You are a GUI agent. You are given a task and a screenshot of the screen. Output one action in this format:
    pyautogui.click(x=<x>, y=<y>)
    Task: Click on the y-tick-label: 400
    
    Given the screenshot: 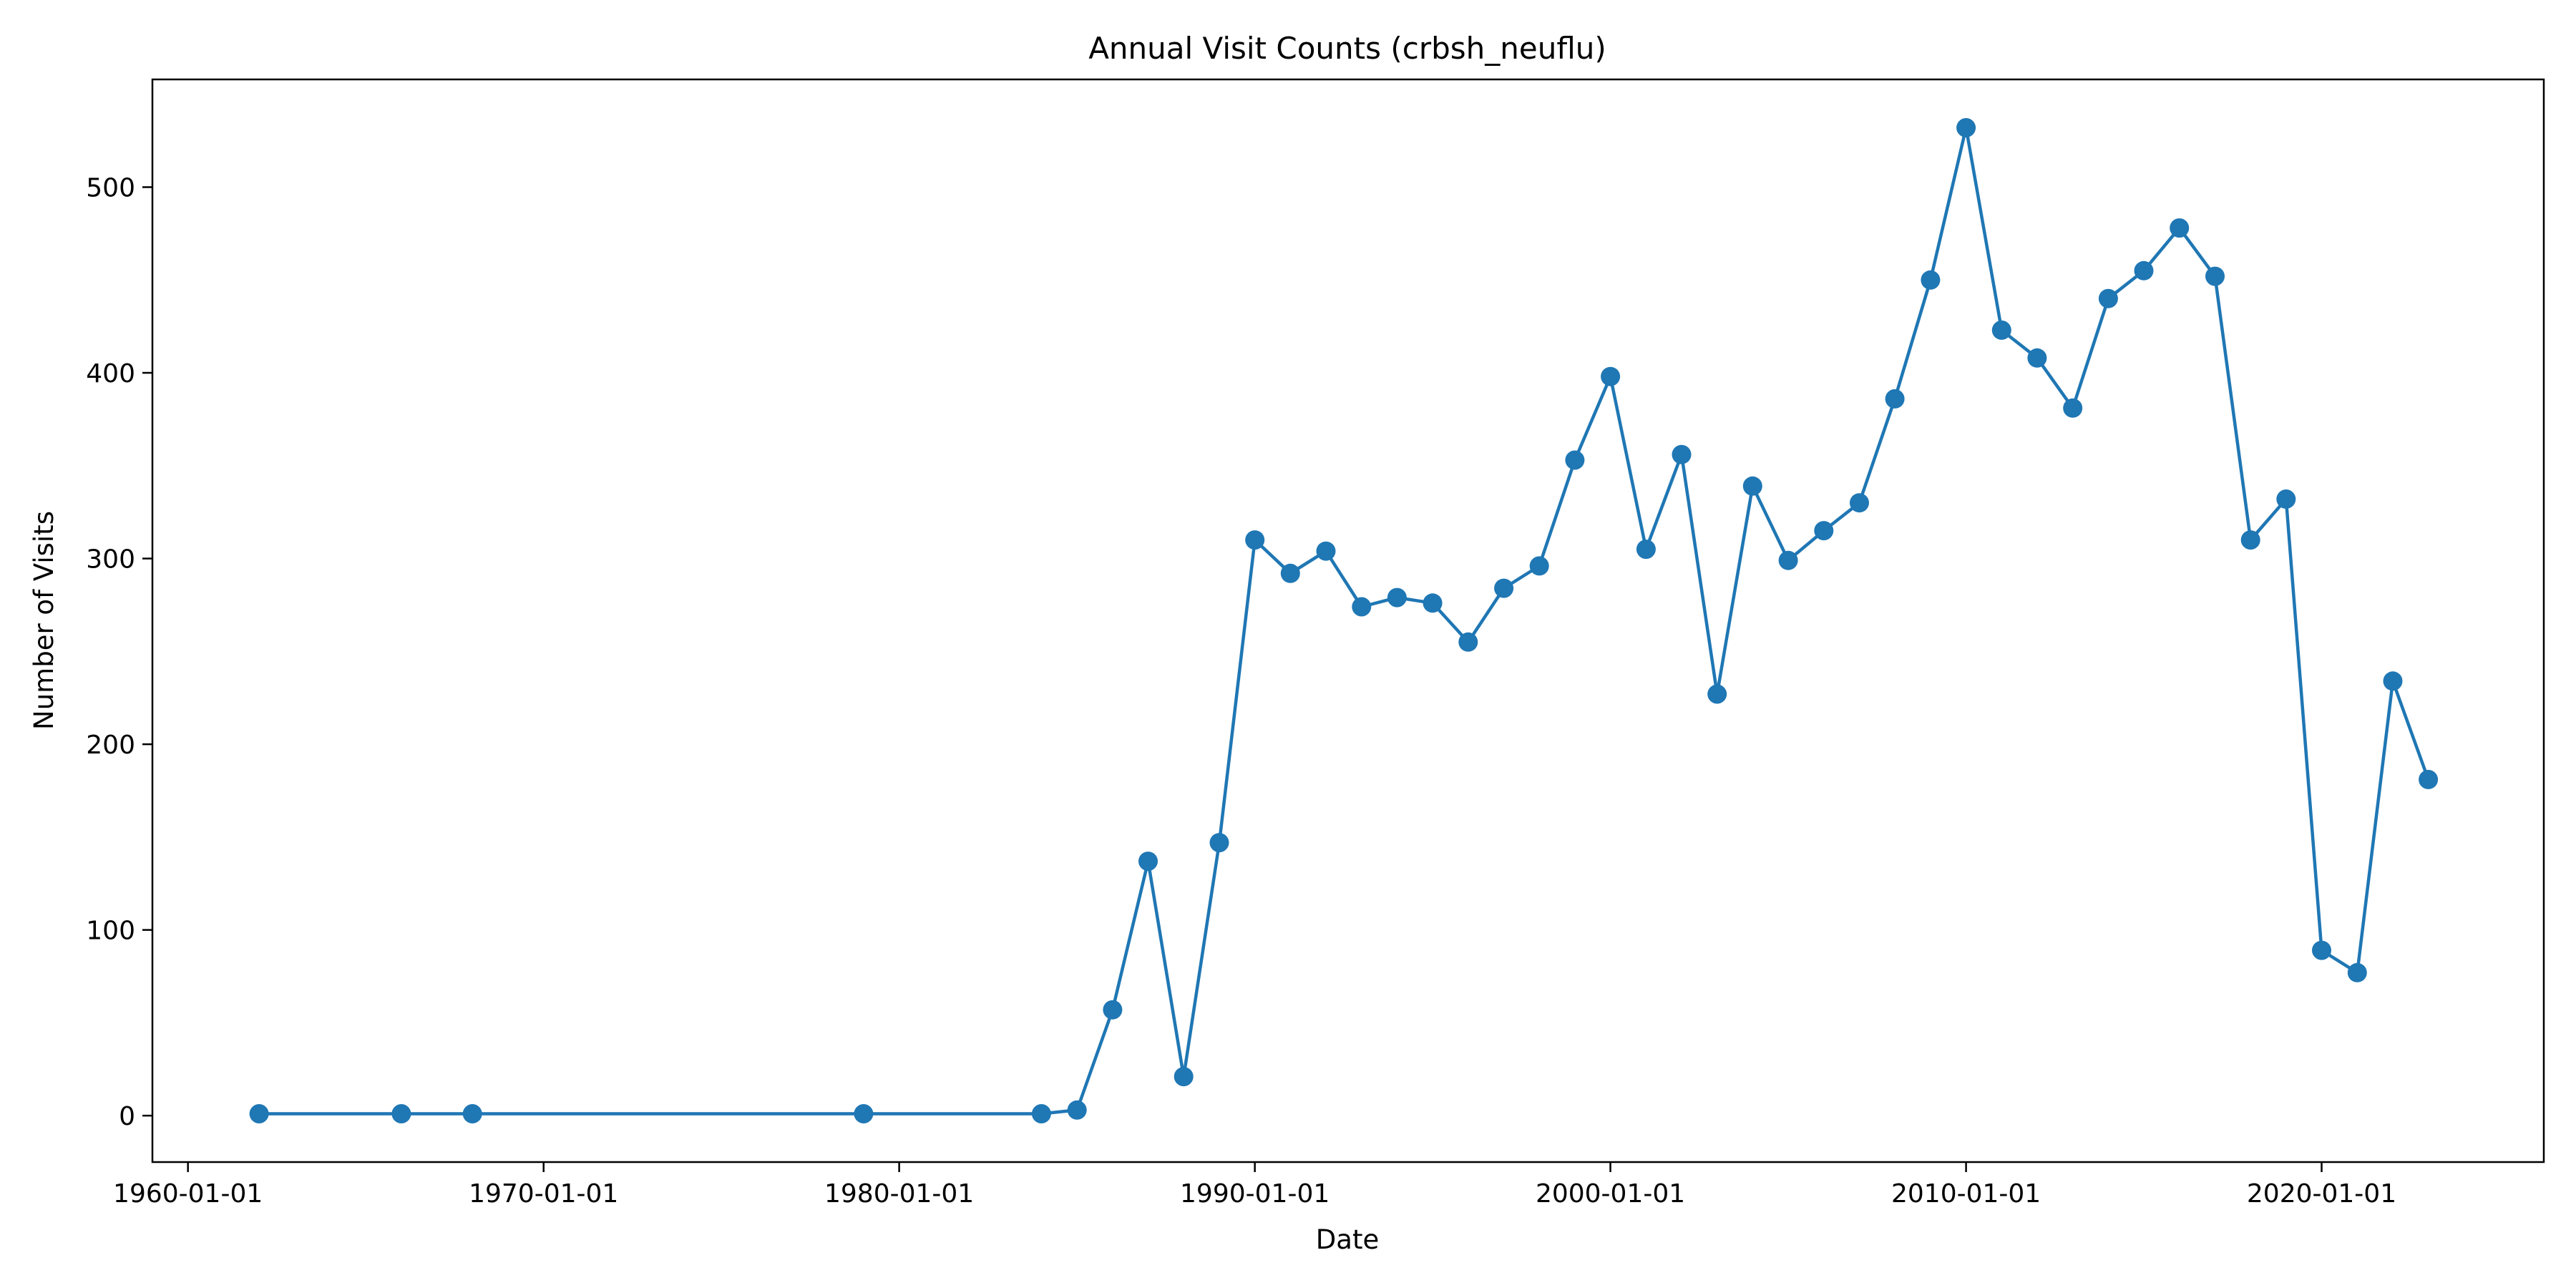 What is the action you would take?
    pyautogui.click(x=110, y=374)
    